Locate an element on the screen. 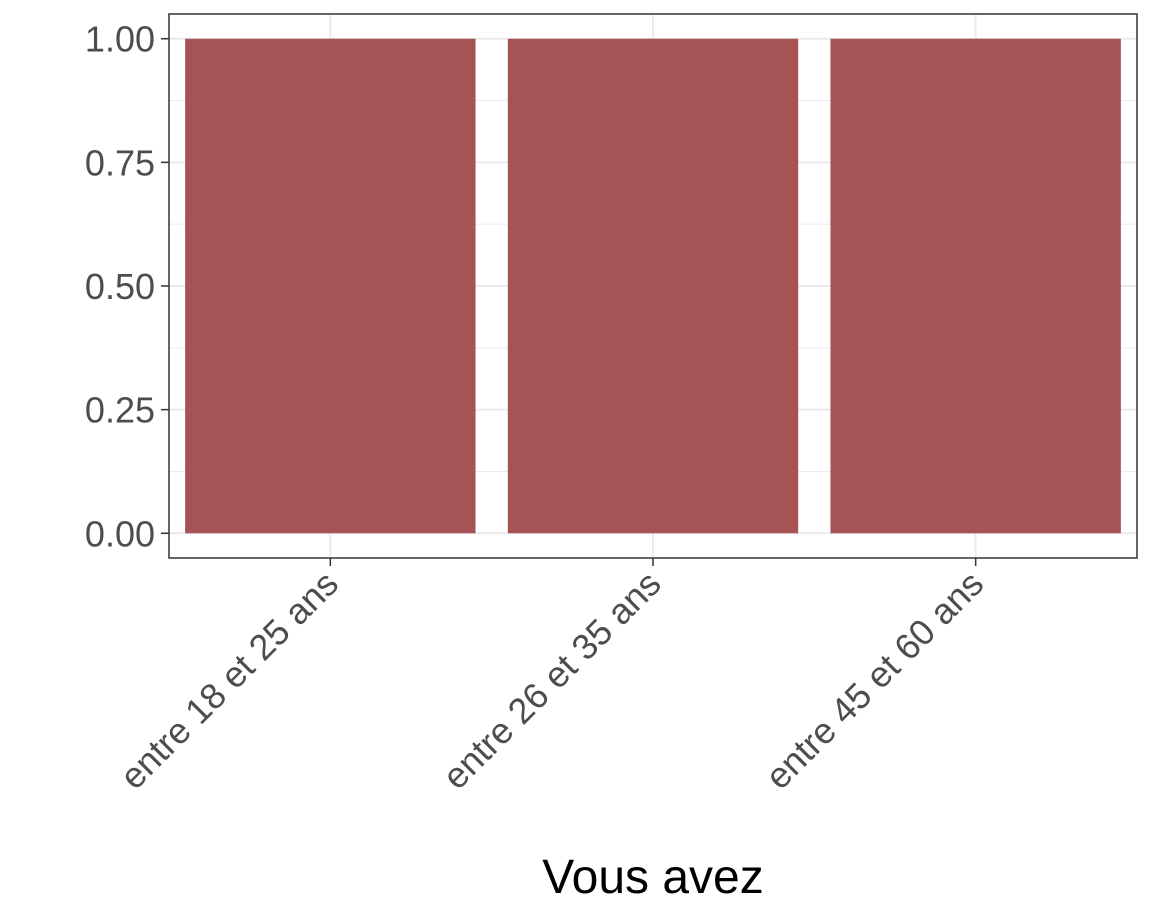 This screenshot has height=921, width=1152. y-axis: 0.00 0.25 0.50 0.75 1.00 is located at coordinates (127, 286).